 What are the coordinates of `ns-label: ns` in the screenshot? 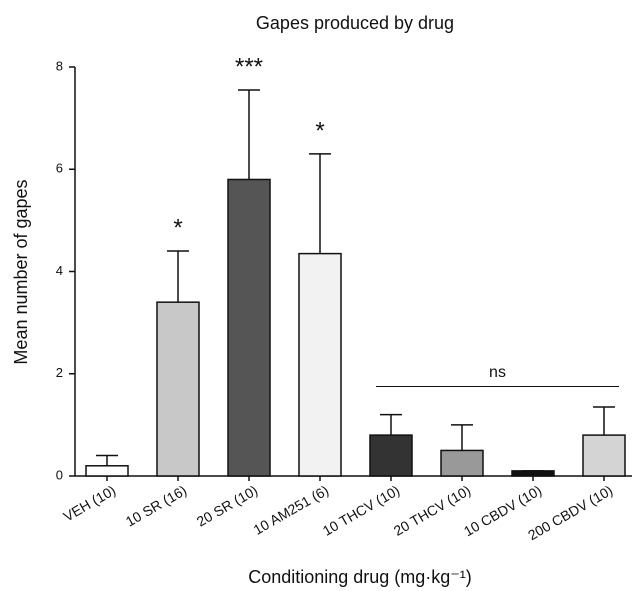 It's located at (497, 372).